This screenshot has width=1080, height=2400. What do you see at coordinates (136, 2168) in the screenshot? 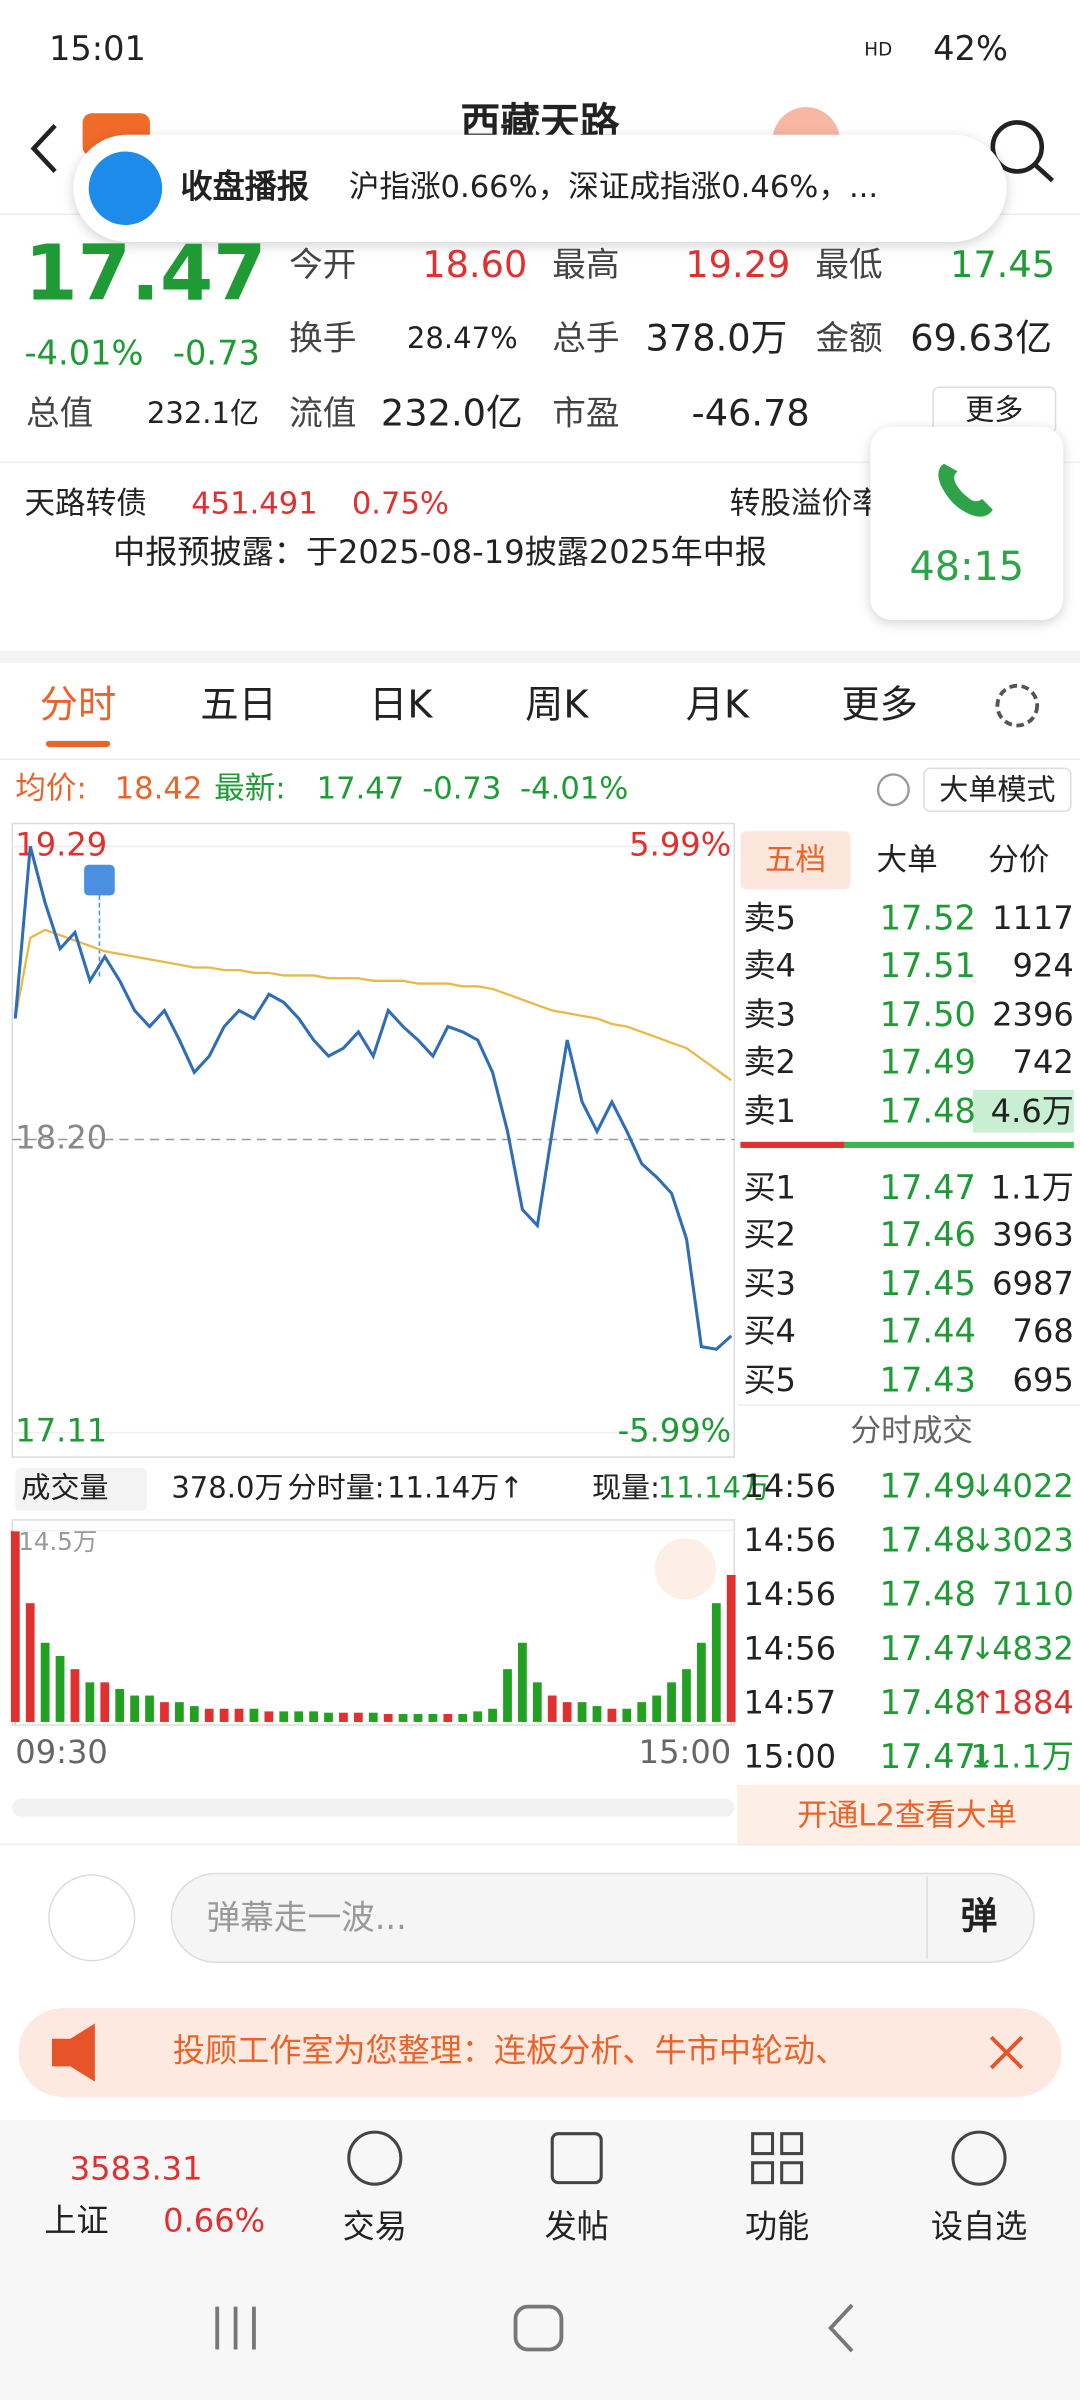
I see `index-value: 3583.31` at bounding box center [136, 2168].